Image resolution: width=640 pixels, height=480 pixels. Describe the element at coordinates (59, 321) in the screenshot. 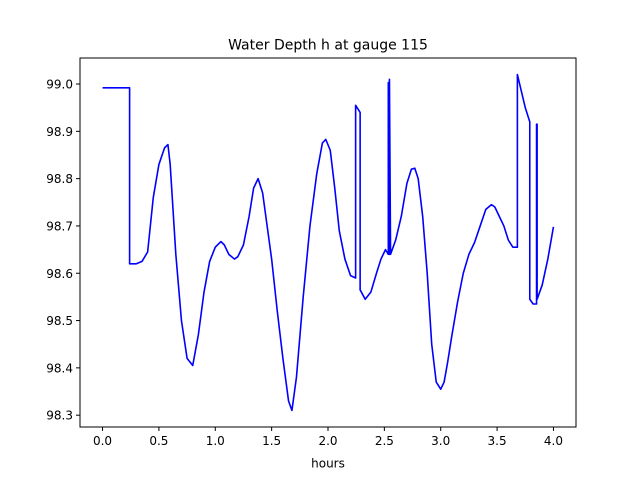

I see `y-tick-label: 98.5` at that location.